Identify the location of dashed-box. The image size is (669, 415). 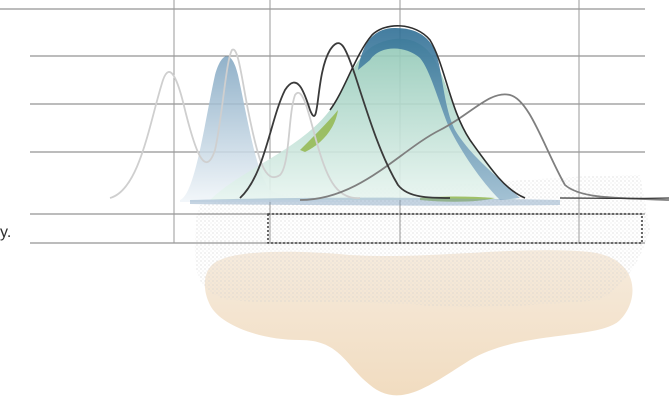
(455, 228).